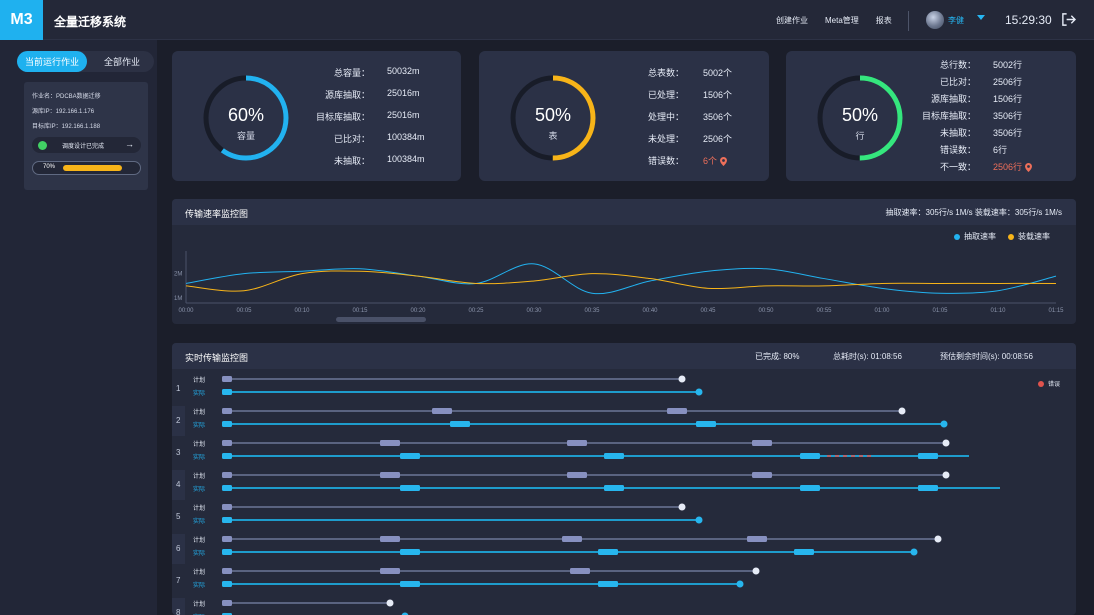  What do you see at coordinates (842, 20) in the screenshot?
I see `nav-meta-manage: Meta管理` at bounding box center [842, 20].